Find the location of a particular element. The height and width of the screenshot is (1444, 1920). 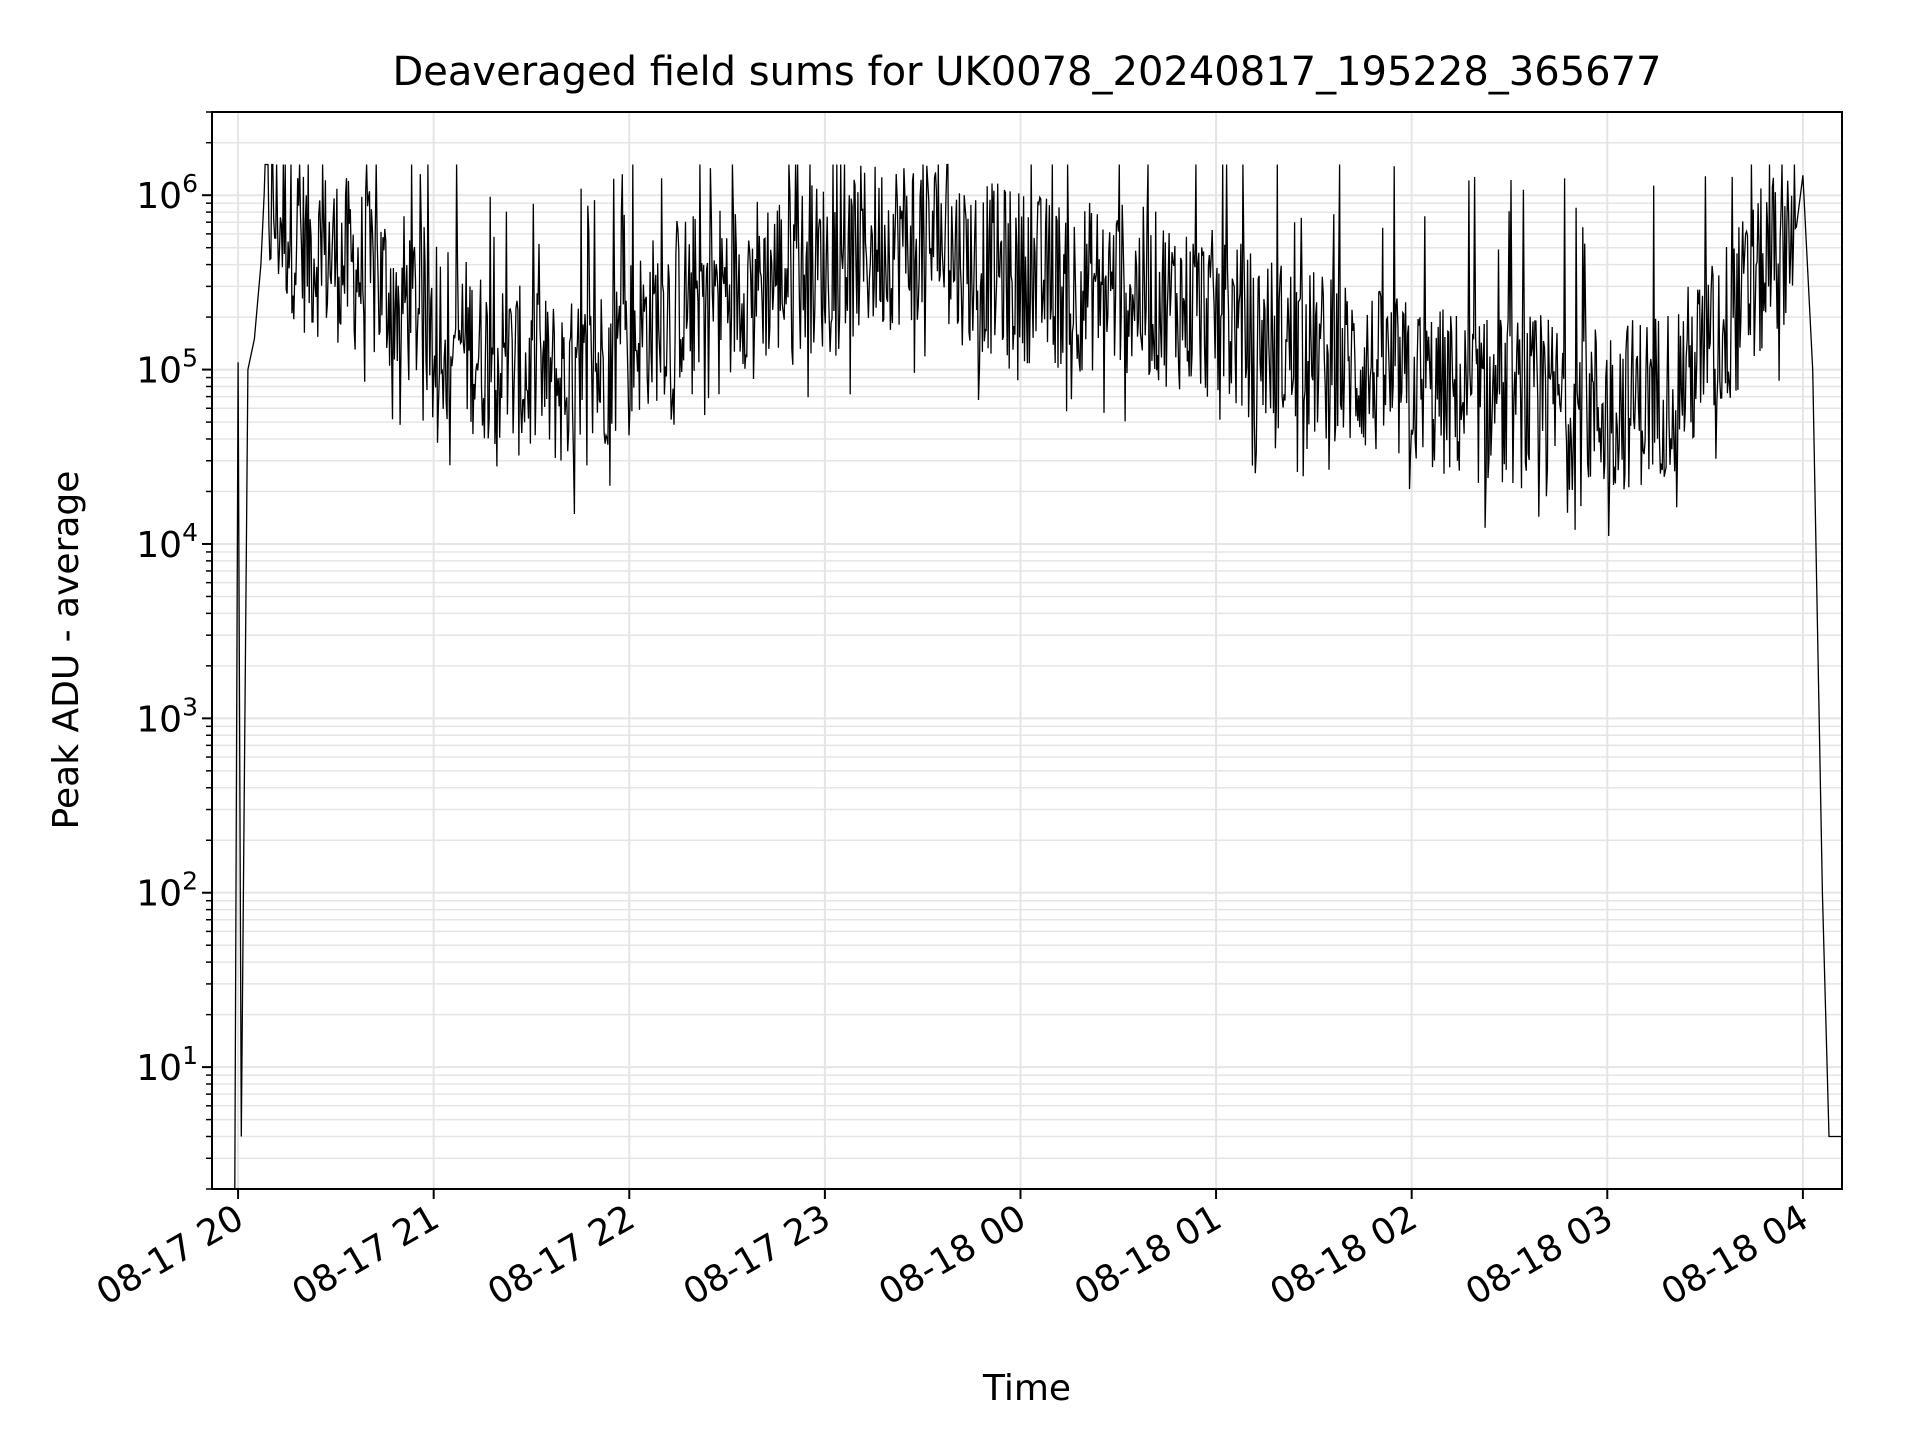

y-tick-label: 10¹ is located at coordinates (167, 1065).